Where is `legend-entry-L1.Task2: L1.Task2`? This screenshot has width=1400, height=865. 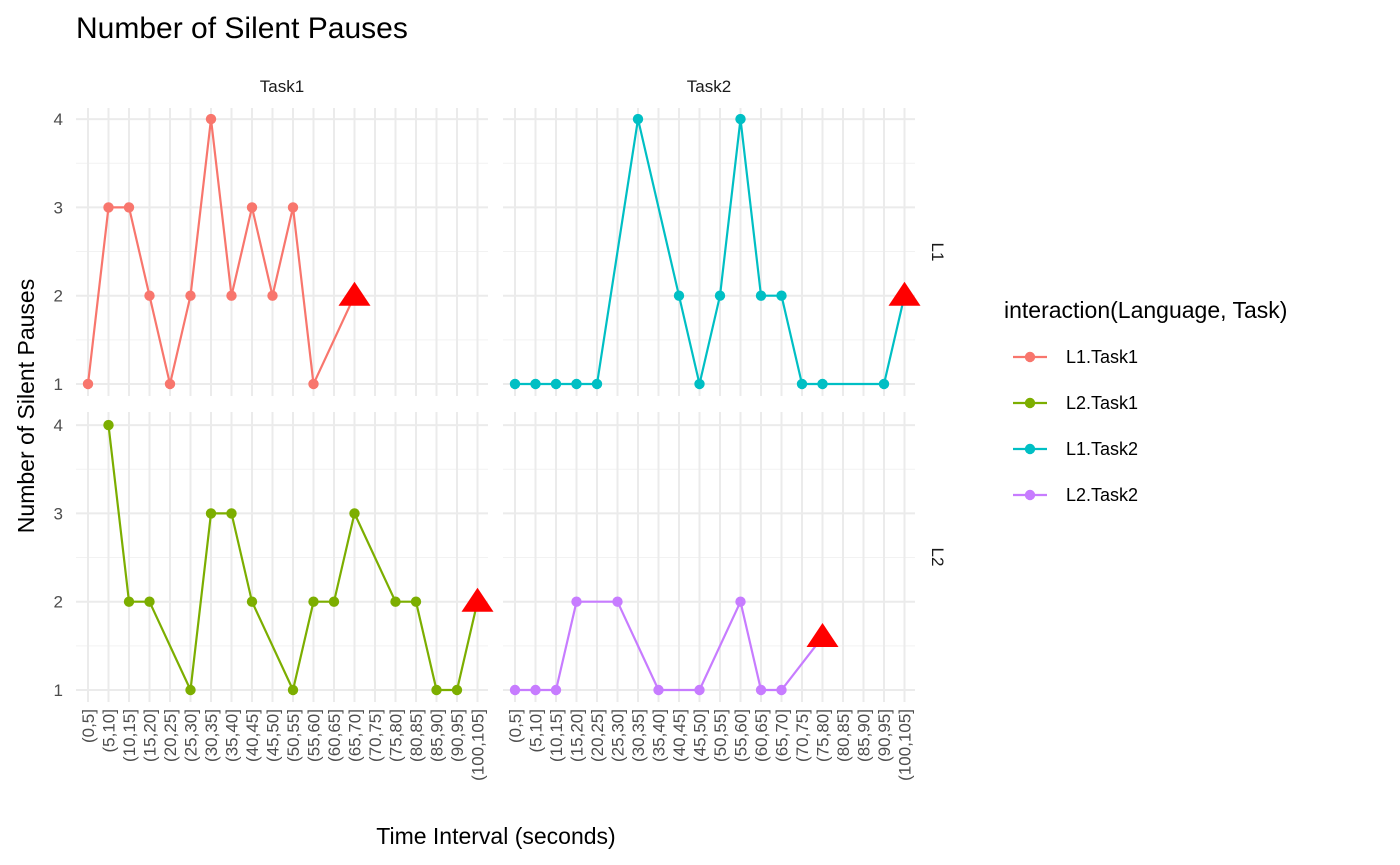 legend-entry-L1.Task2: L1.Task2 is located at coordinates (1075, 449).